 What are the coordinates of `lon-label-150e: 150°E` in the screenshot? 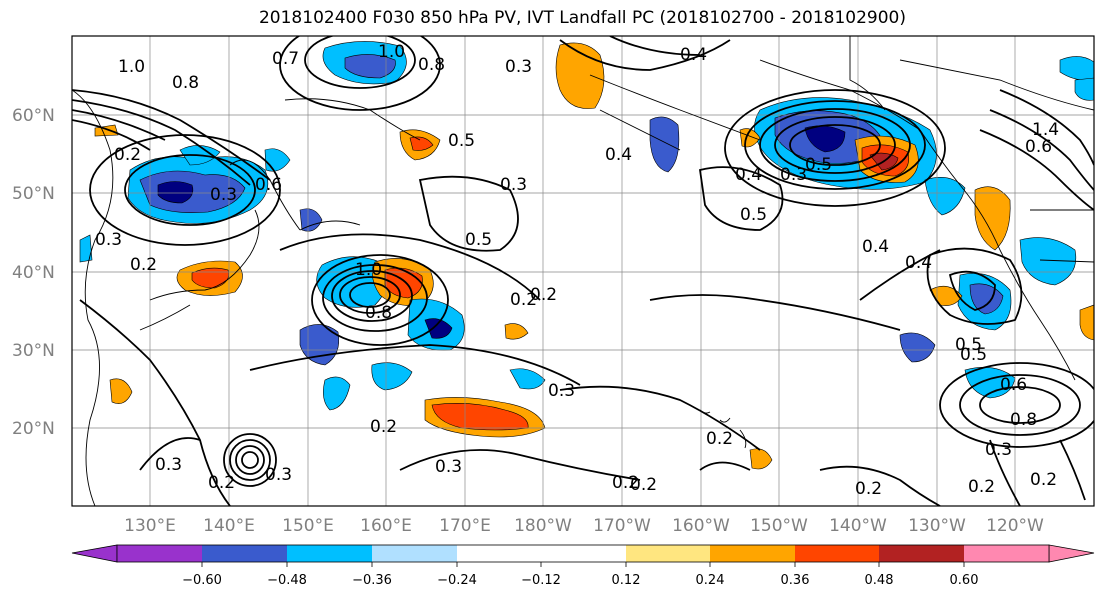 It's located at (308, 526).